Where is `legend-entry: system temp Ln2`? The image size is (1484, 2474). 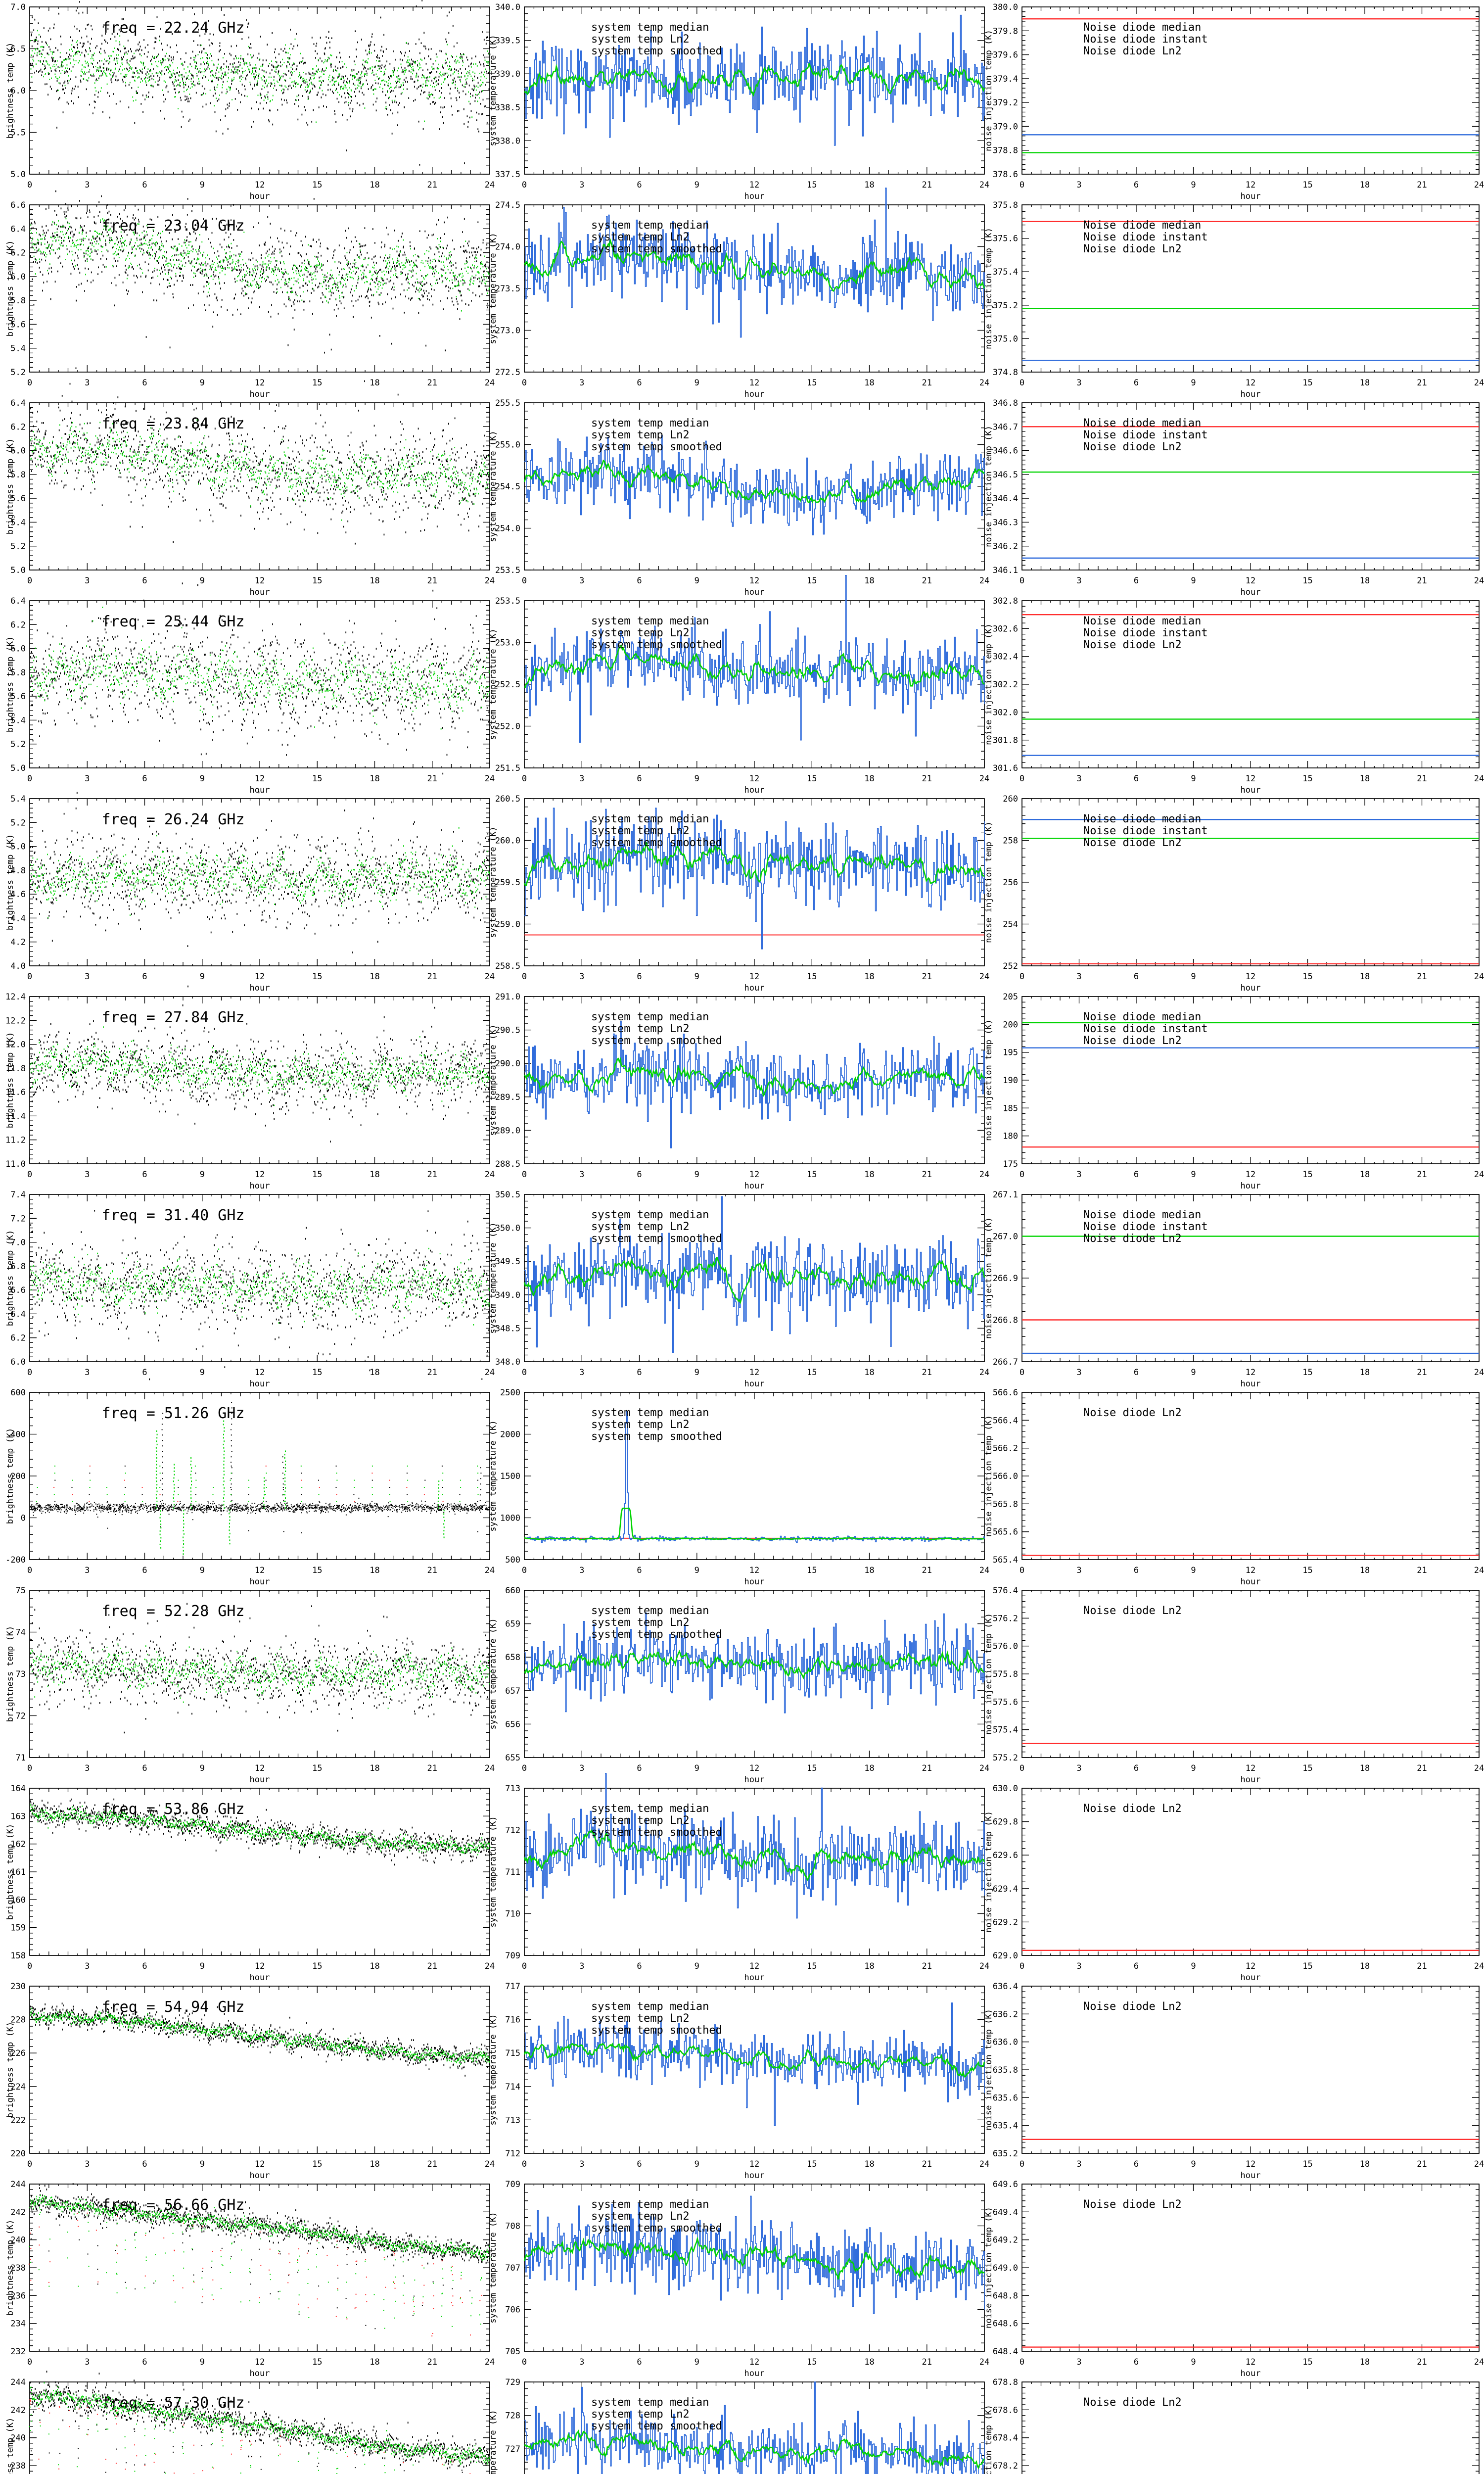 legend-entry: system temp Ln2 is located at coordinates (640, 40).